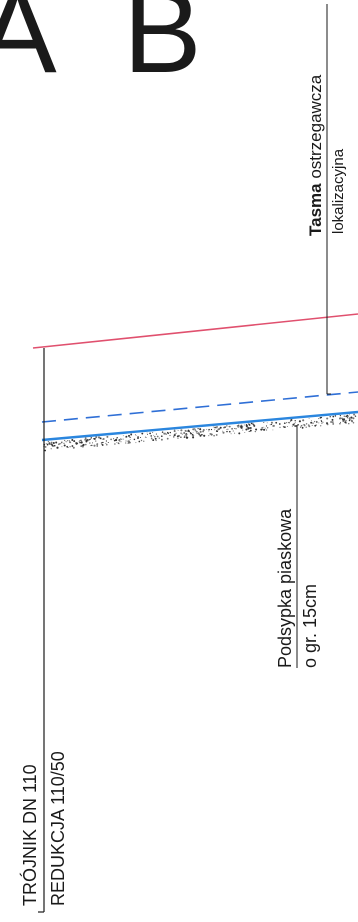  I want to click on warning-tape-label-line2: lokalizacyjna, so click(338, 191).